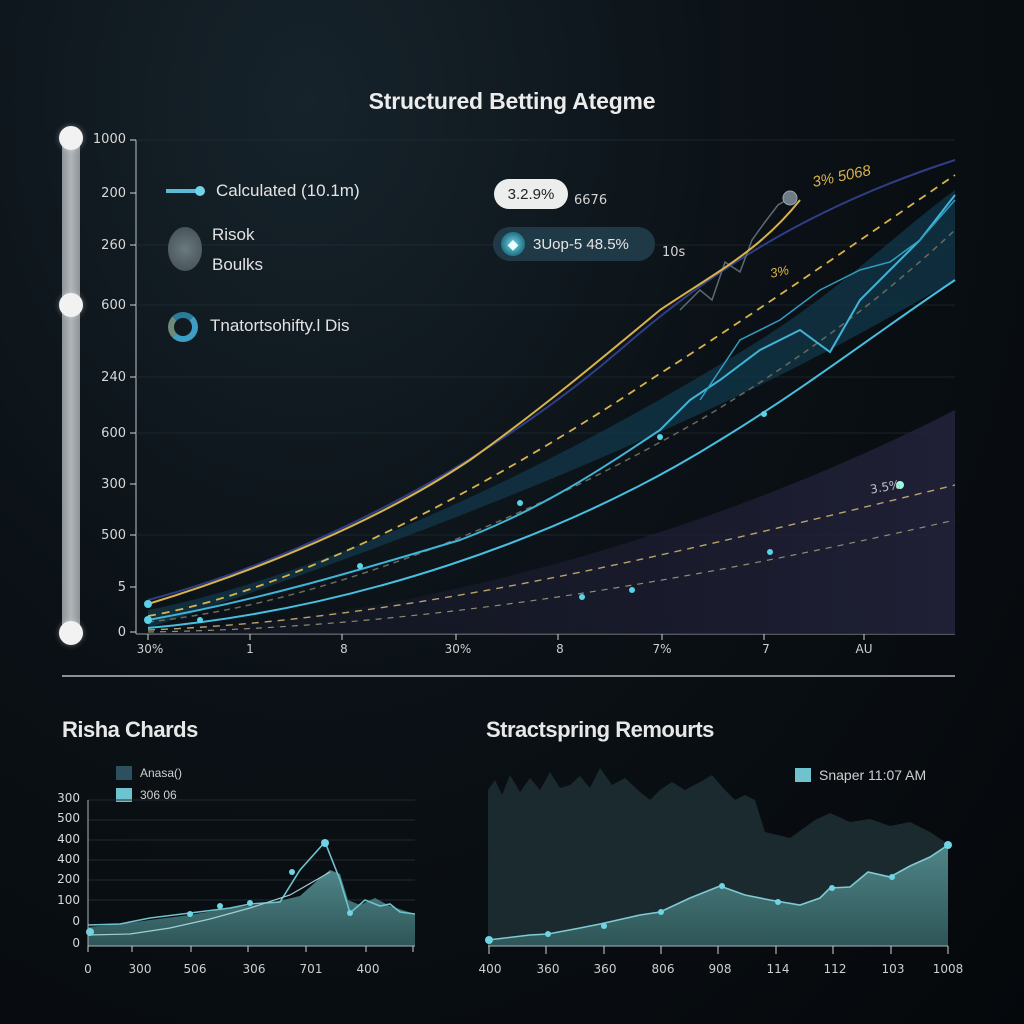 The image size is (1024, 1024). Describe the element at coordinates (121, 587) in the screenshot. I see `y-tick: 5` at that location.